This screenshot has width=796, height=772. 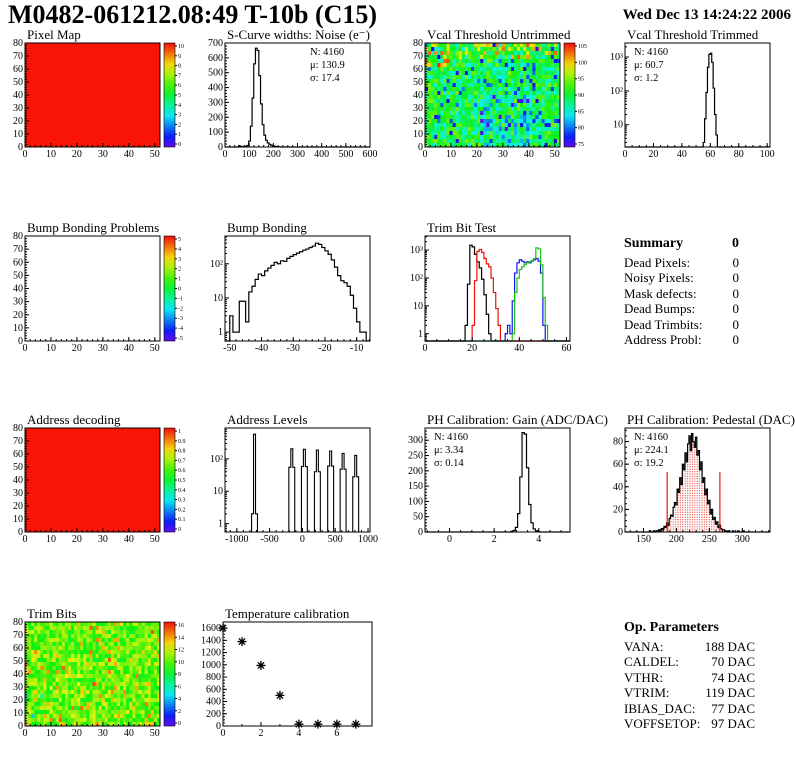 What do you see at coordinates (709, 539) in the screenshot?
I see `svg-text: 250` at bounding box center [709, 539].